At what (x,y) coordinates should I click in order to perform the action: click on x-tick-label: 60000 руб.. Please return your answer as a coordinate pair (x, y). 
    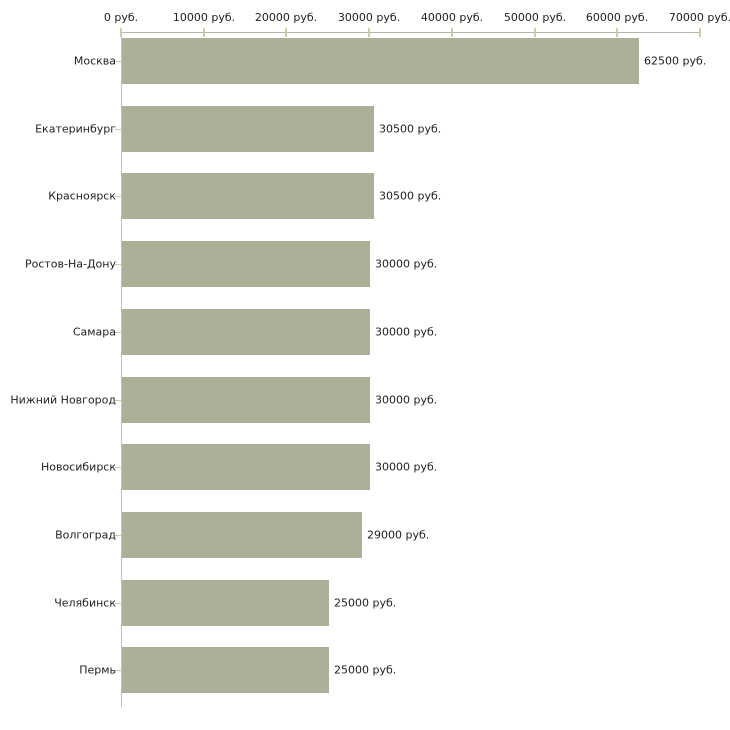
    Looking at the image, I should click on (617, 17).